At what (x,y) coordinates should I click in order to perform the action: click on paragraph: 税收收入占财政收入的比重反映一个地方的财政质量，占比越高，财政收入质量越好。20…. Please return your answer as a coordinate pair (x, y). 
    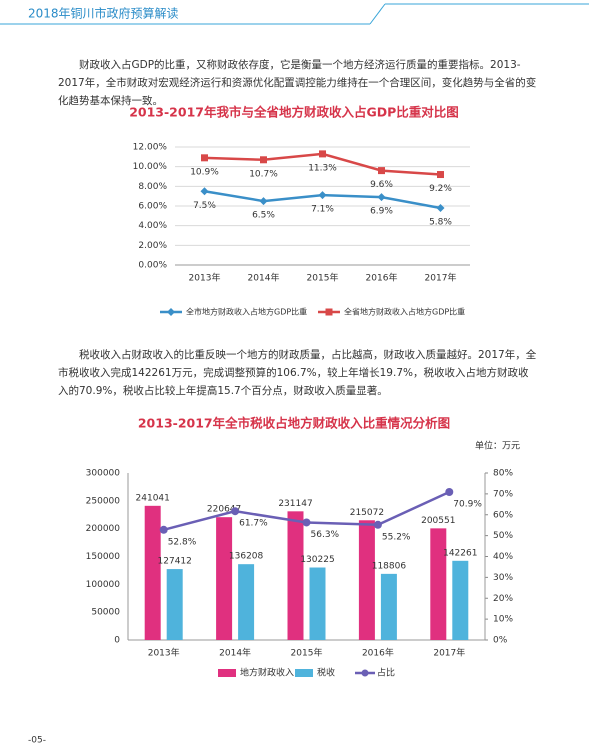
    Looking at the image, I should click on (297, 373).